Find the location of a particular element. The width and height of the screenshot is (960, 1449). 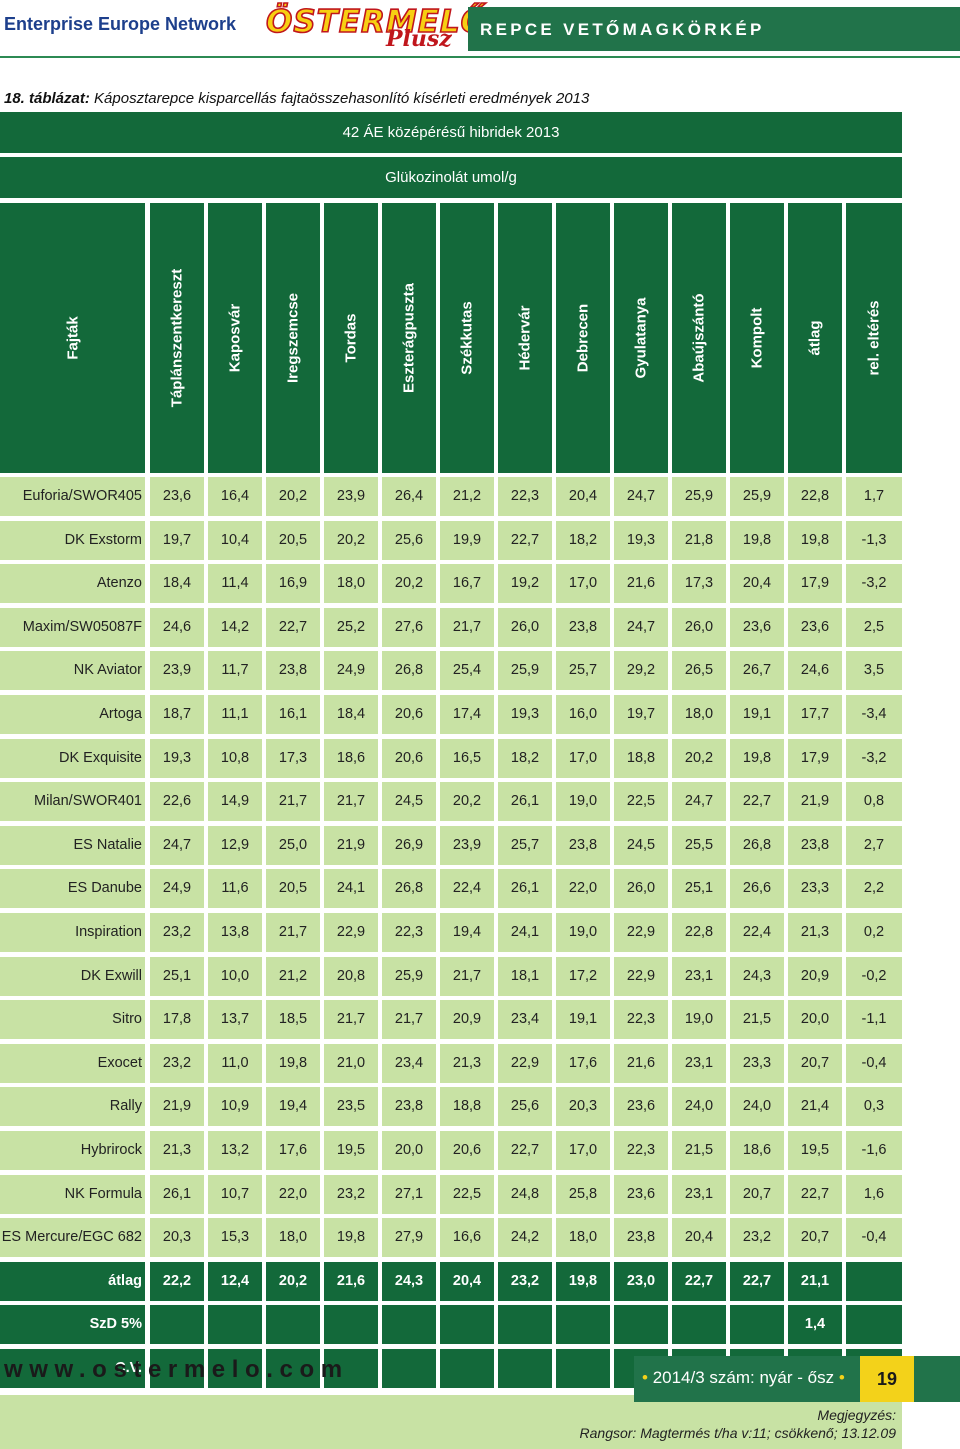

table-cell: 26,1 is located at coordinates (525, 801).